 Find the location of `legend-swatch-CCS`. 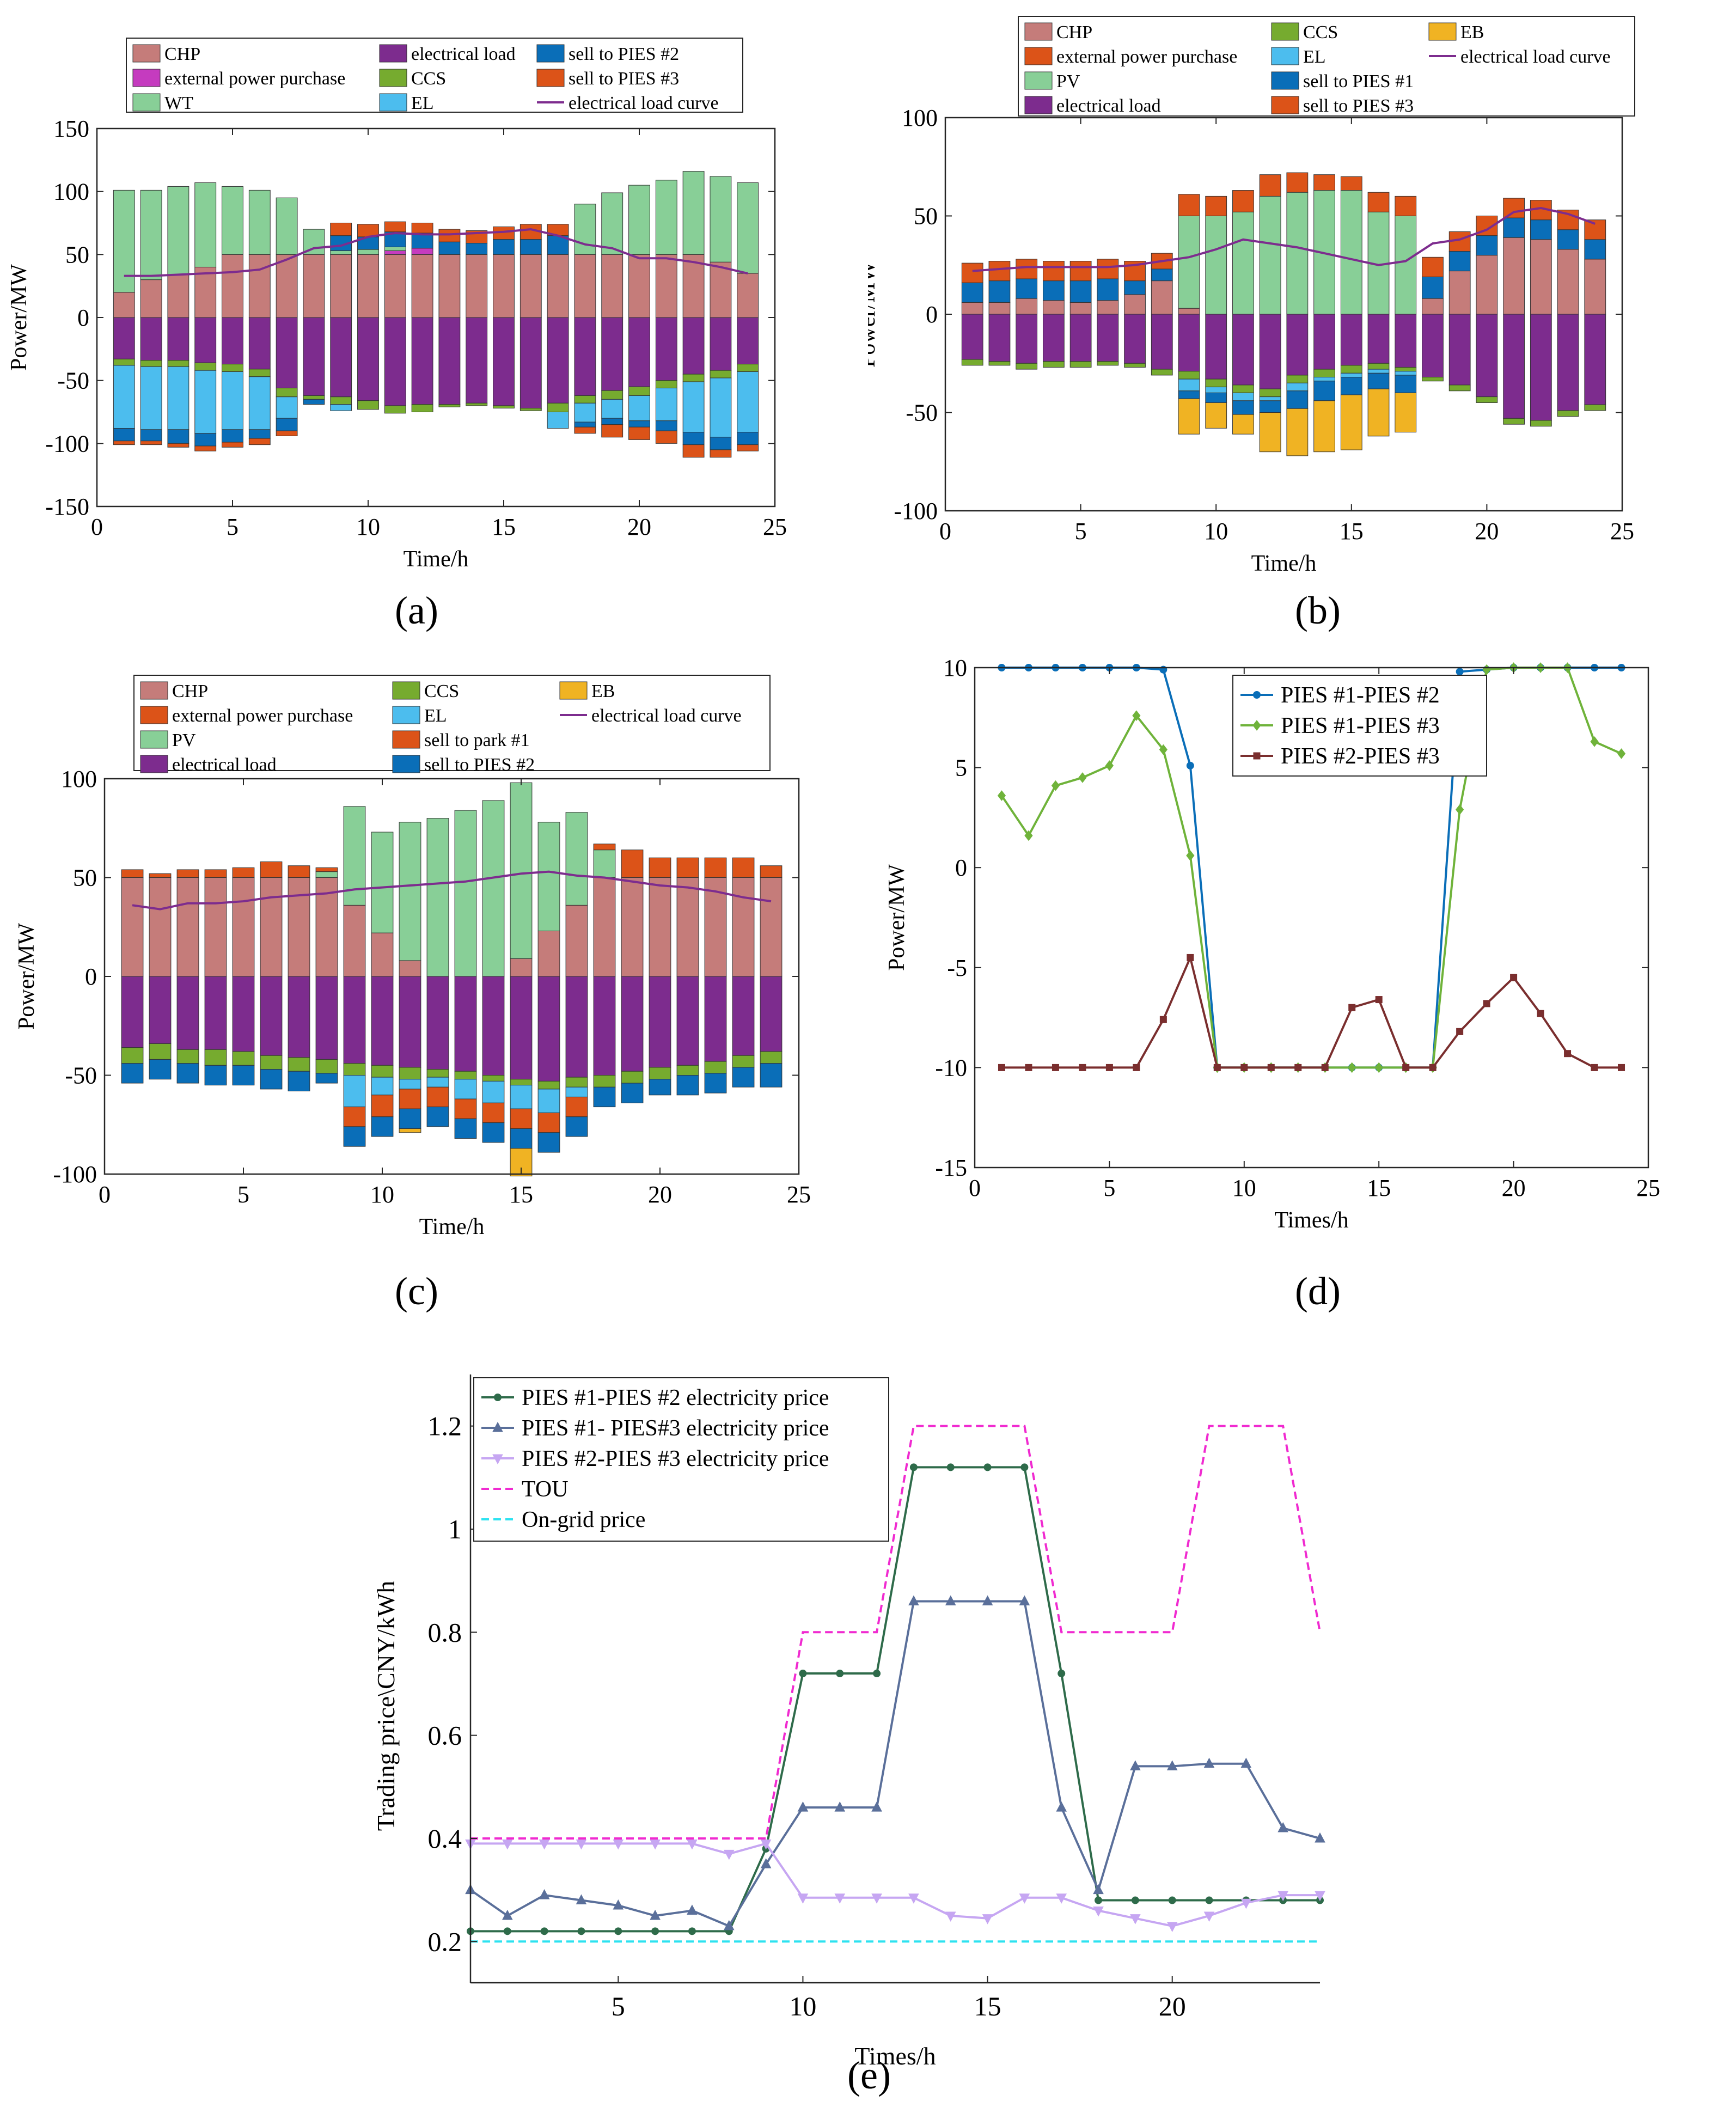

legend-swatch-CCS is located at coordinates (406, 690).